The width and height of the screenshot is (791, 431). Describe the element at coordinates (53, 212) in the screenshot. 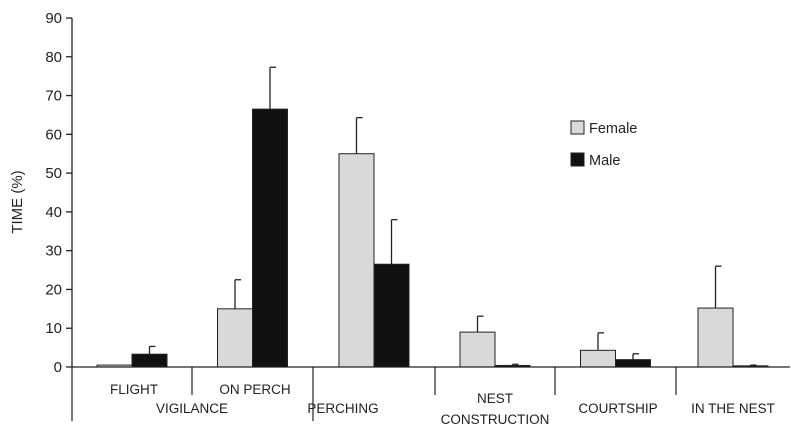

I see `y-tick-label: 40` at that location.